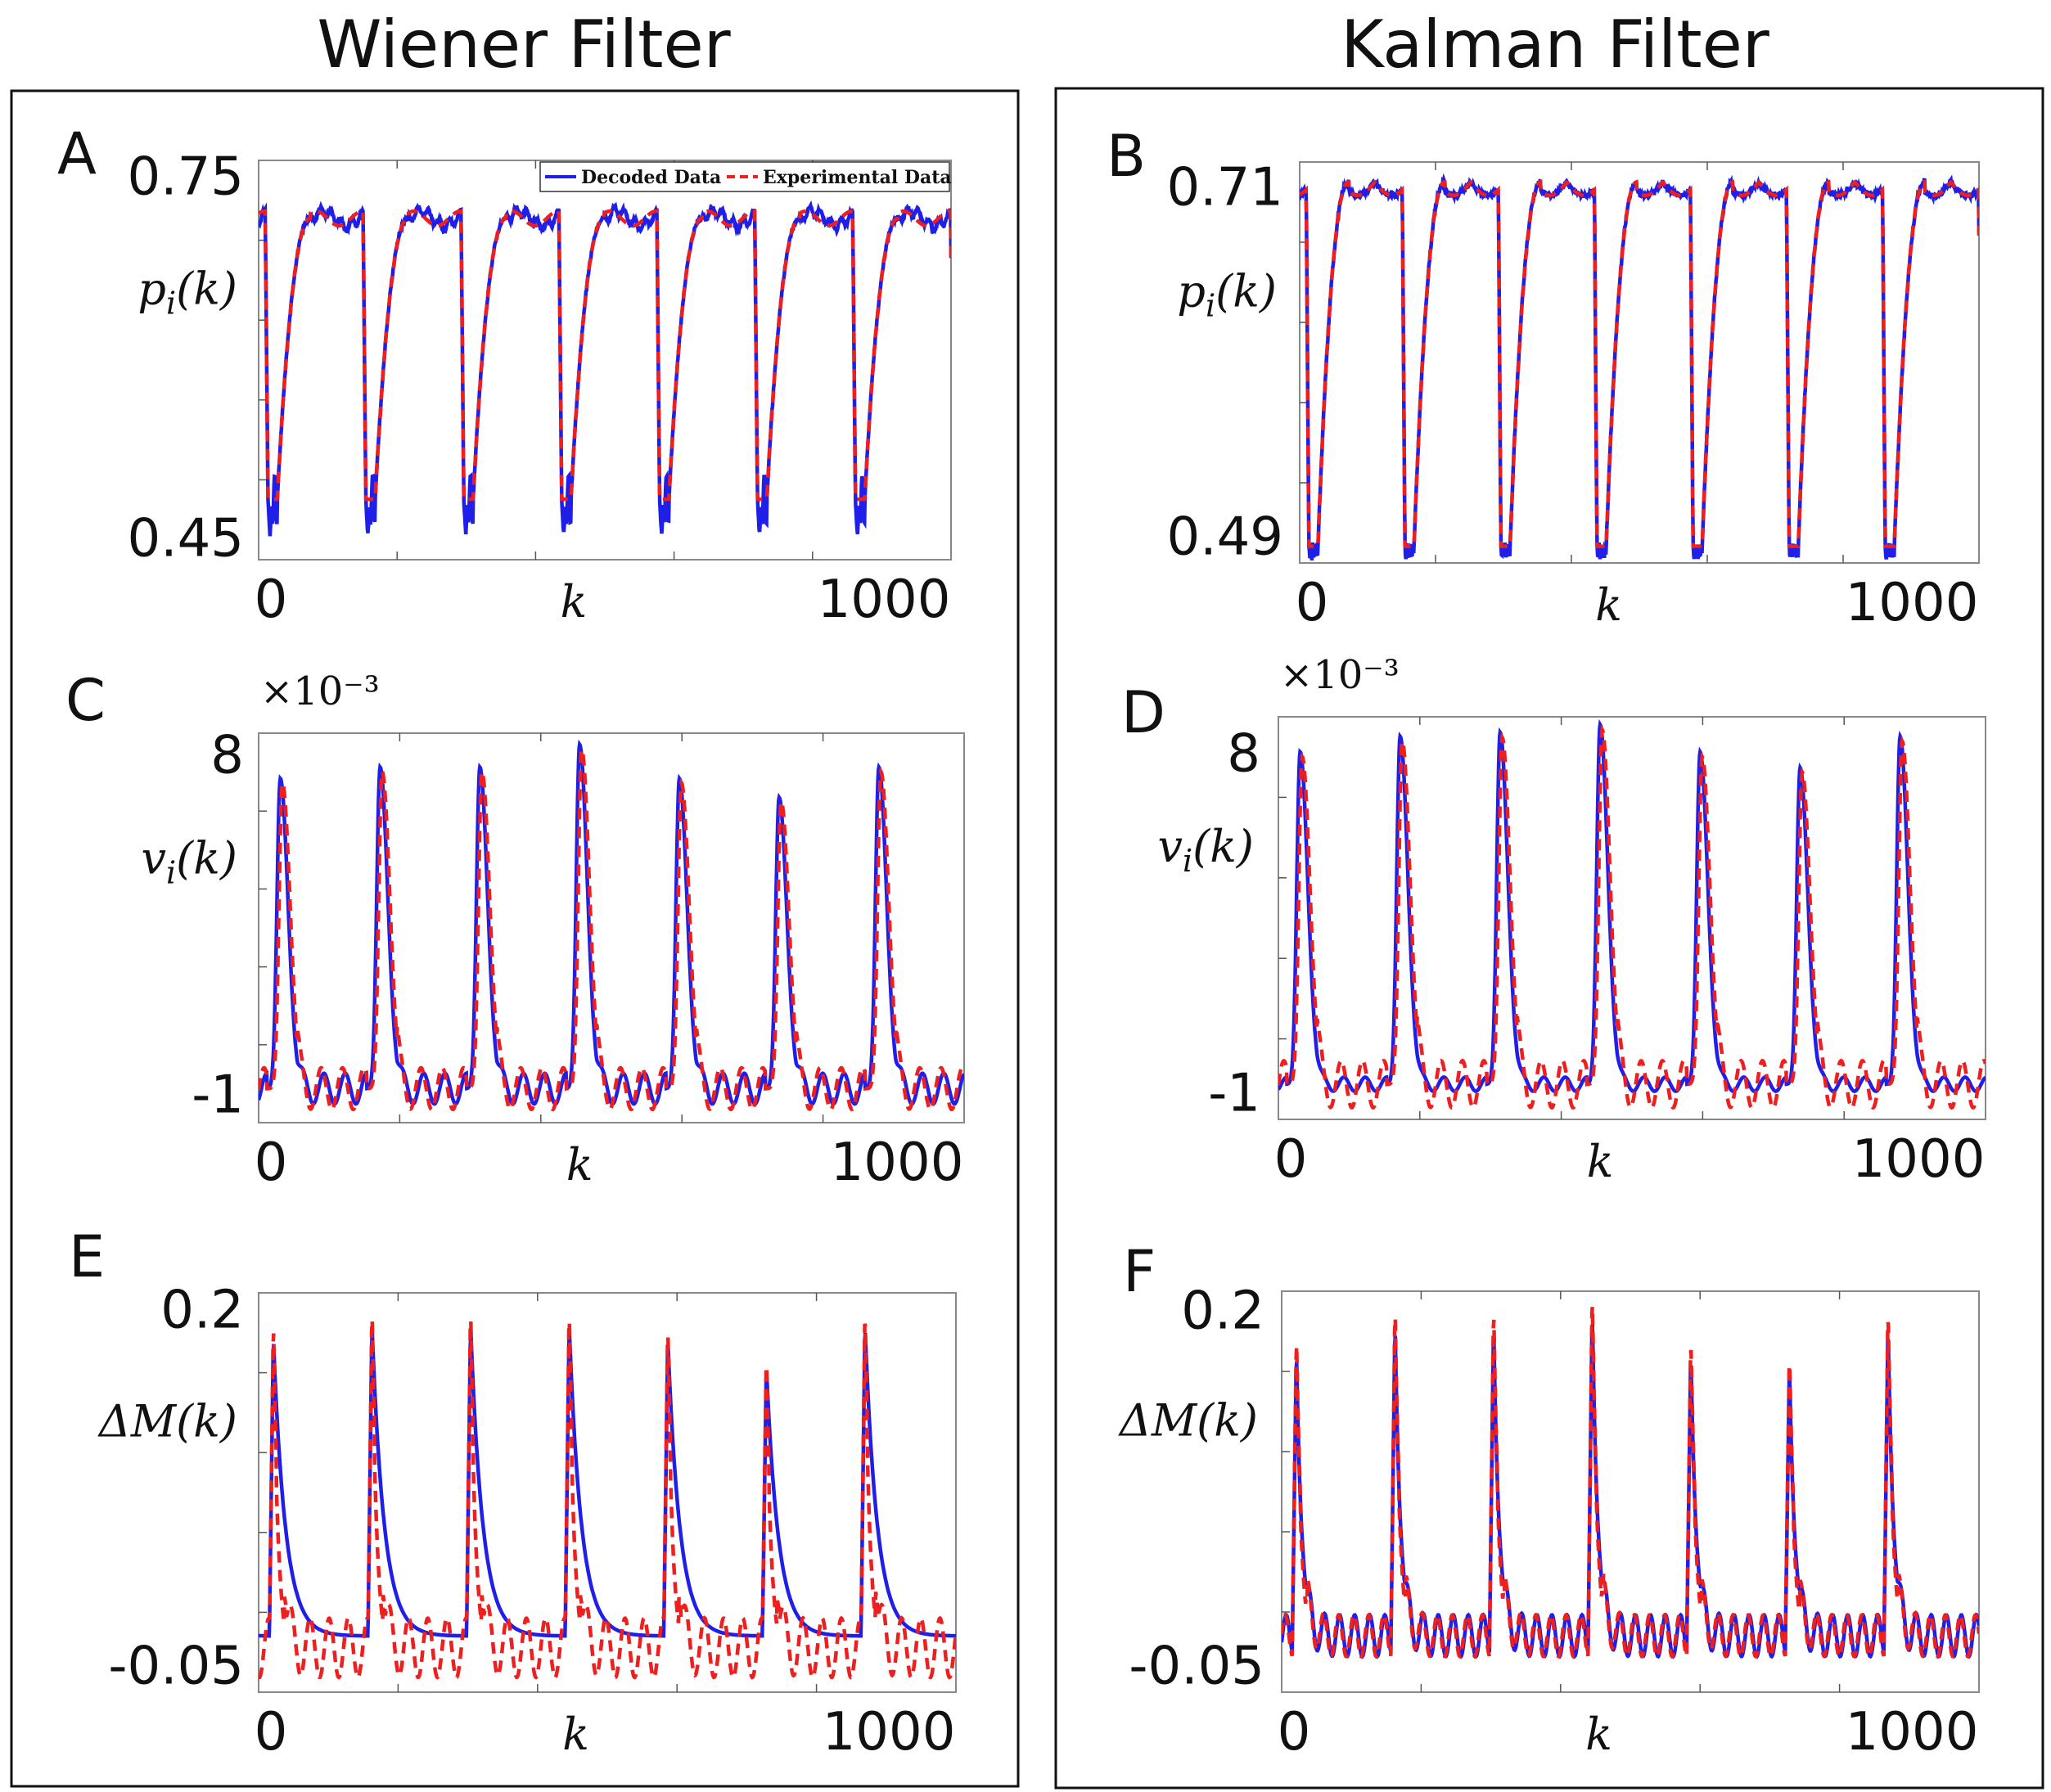  What do you see at coordinates (1205, 850) in the screenshot?
I see `y-axis-label-D: vi(k)` at bounding box center [1205, 850].